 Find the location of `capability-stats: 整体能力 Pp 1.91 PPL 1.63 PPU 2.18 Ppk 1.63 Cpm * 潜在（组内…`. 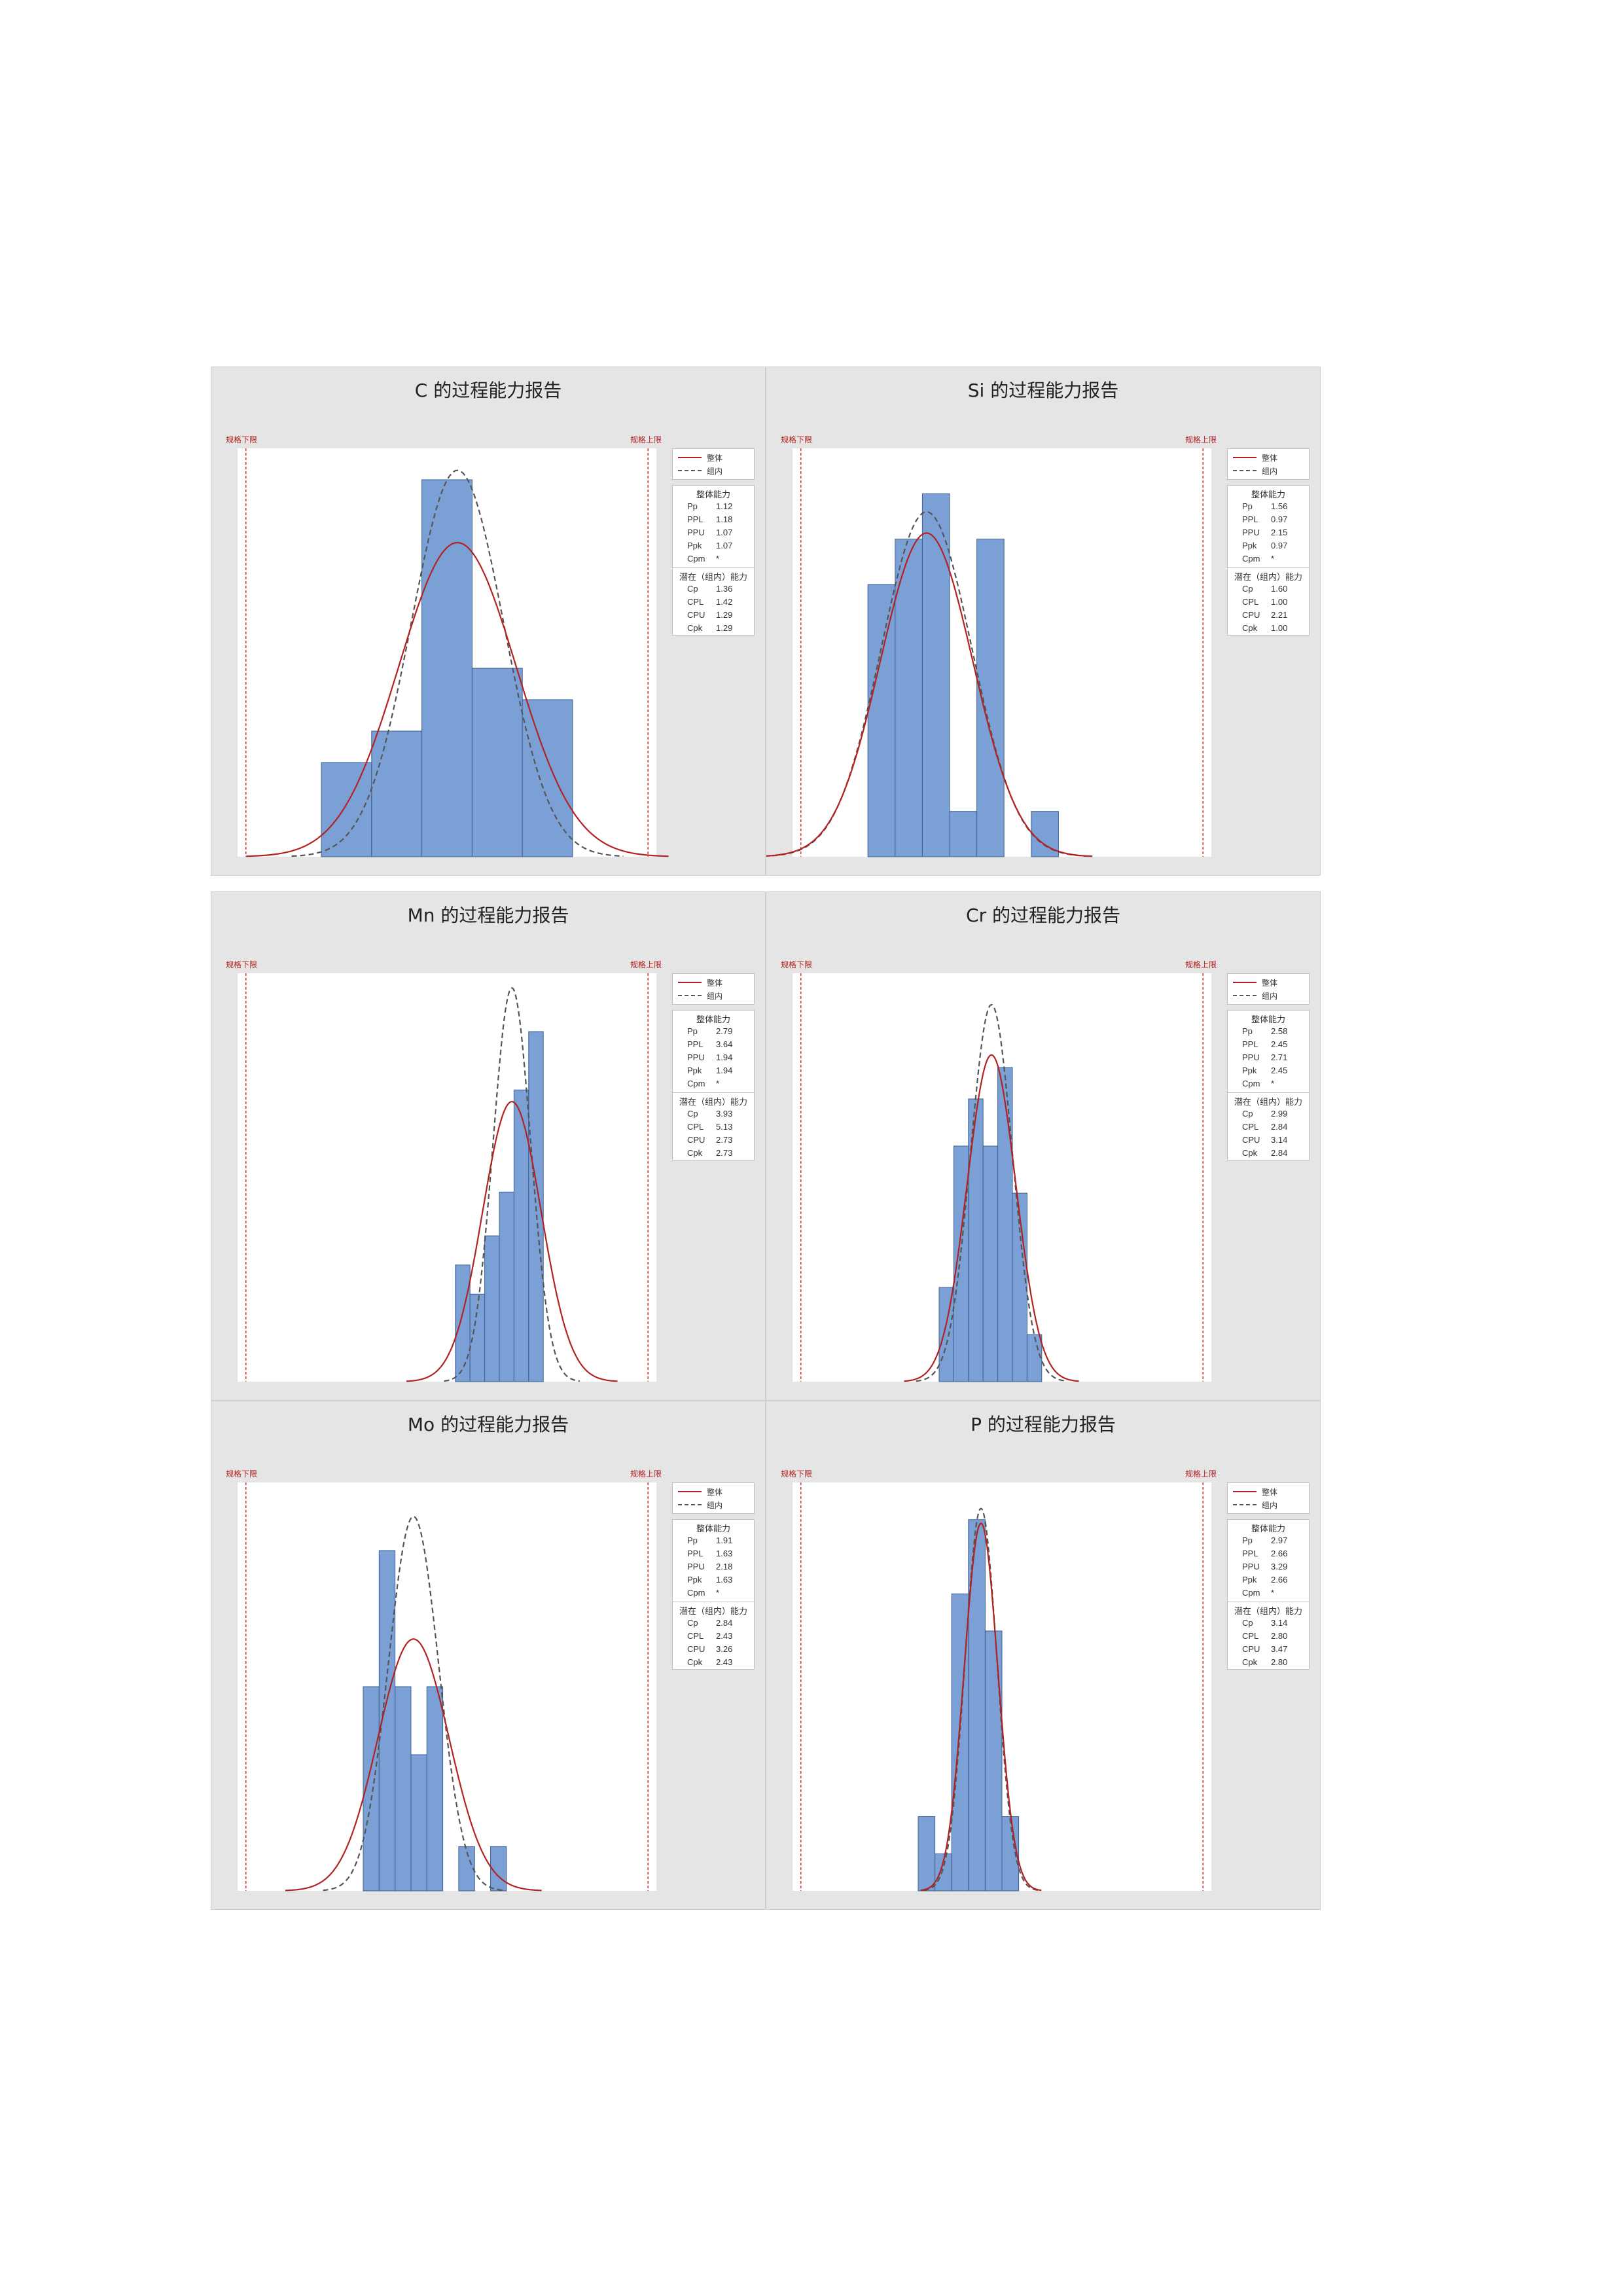

capability-stats: 整体能力 Pp 1.91 PPL 1.63 PPU 2.18 Ppk 1.63 Cpm * 潜在（组内… is located at coordinates (713, 1594).